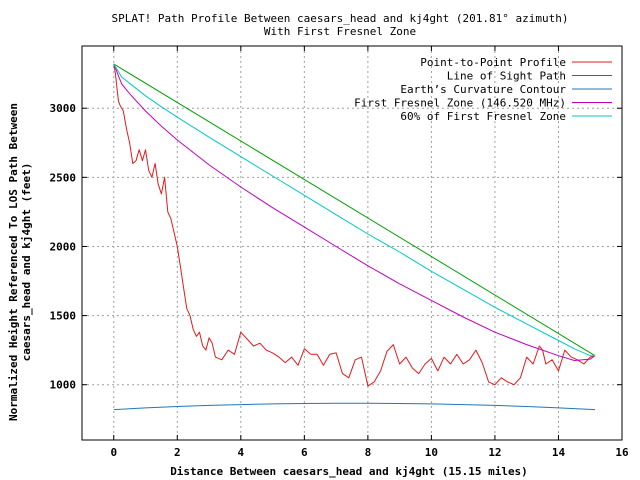 The height and width of the screenshot is (480, 640). I want to click on x-tick-label: 8, so click(368, 452).